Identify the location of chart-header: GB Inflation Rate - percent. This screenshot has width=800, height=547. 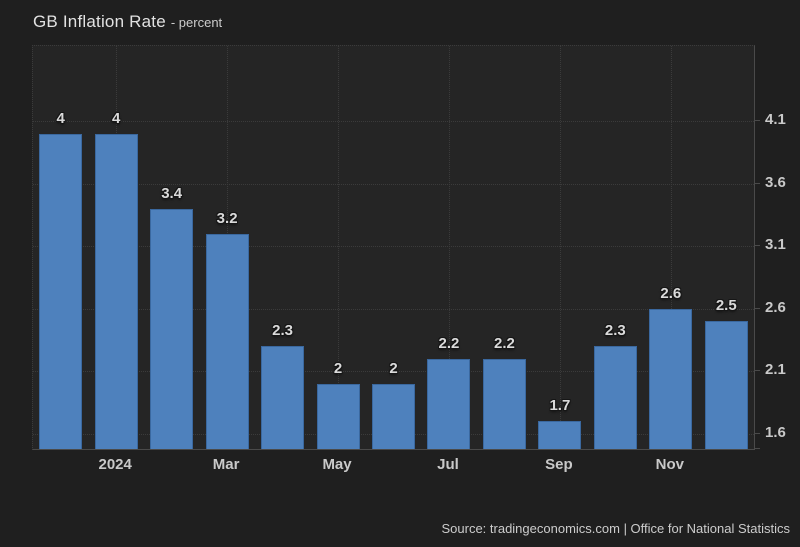
(127, 22).